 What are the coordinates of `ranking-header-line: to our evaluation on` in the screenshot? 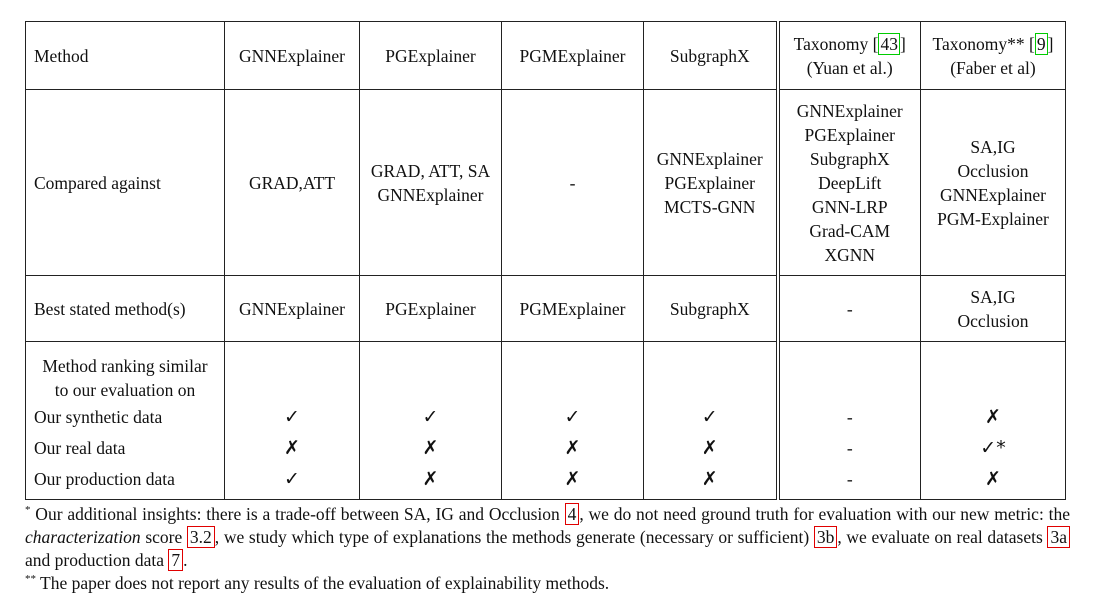 It's located at (125, 390).